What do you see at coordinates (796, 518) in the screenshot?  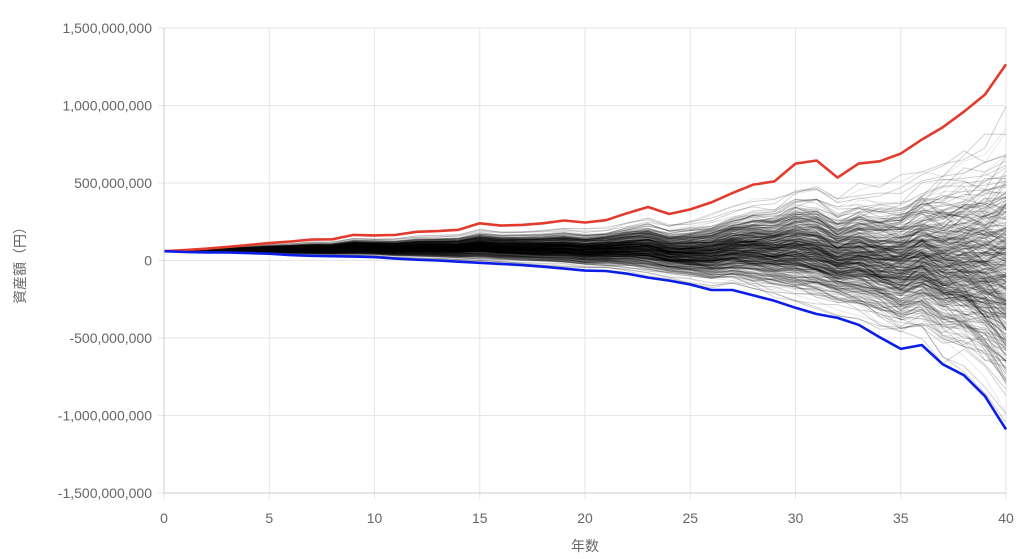 I see `x-tick-label: 30` at bounding box center [796, 518].